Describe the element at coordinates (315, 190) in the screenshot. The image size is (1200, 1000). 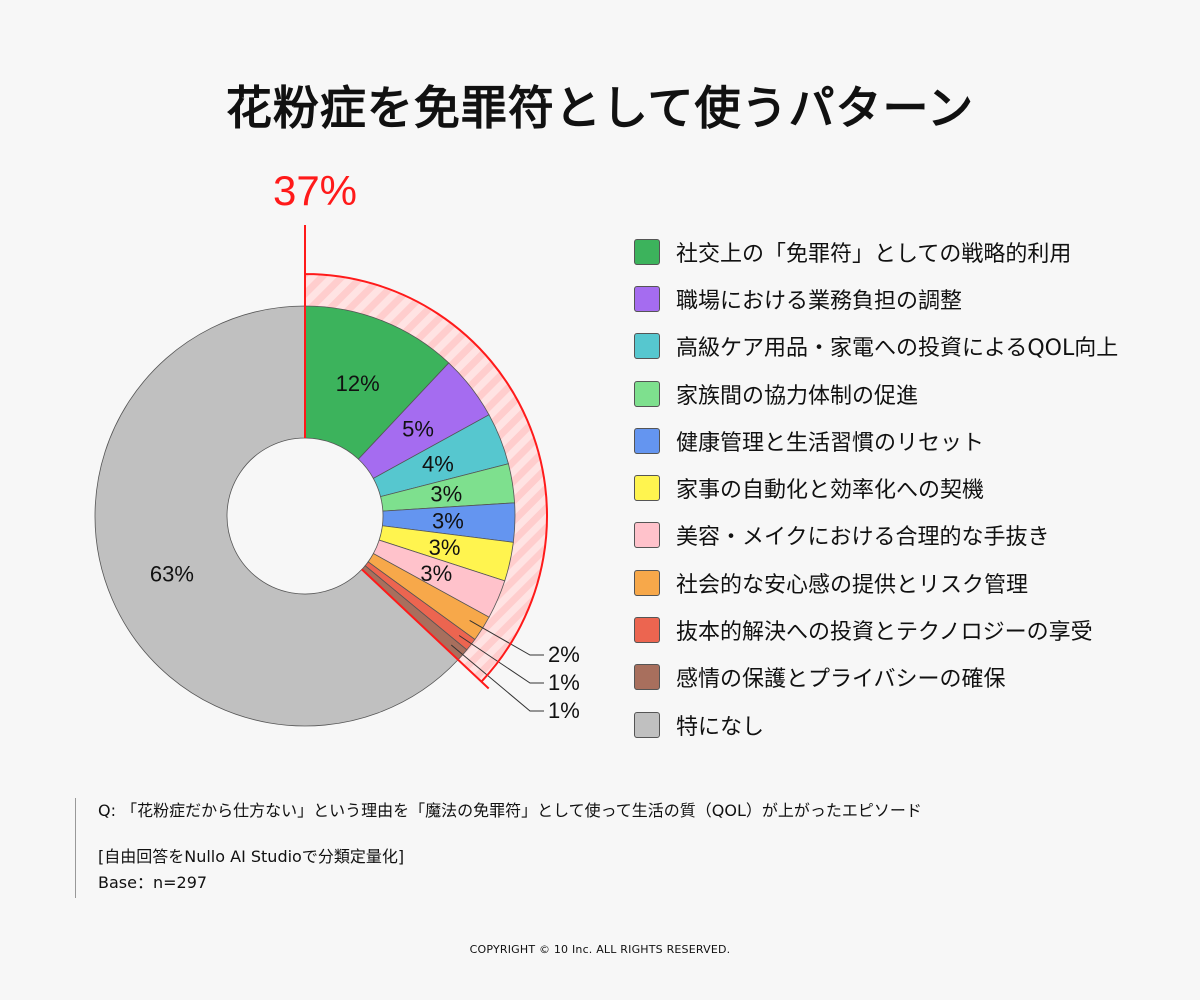
I see `highlight-label: 37%` at that location.